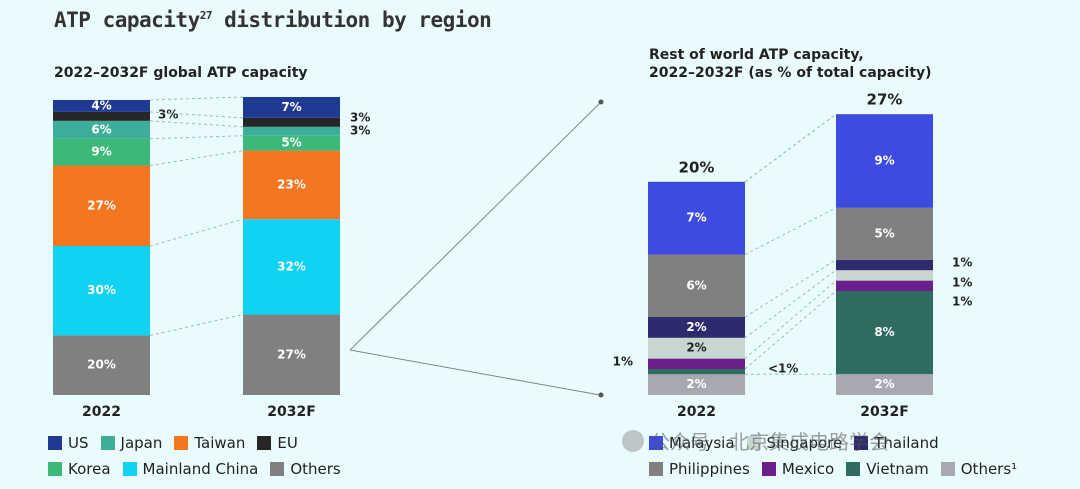 The height and width of the screenshot is (489, 1080). I want to click on connector-right-philippines, so click(790, 231).